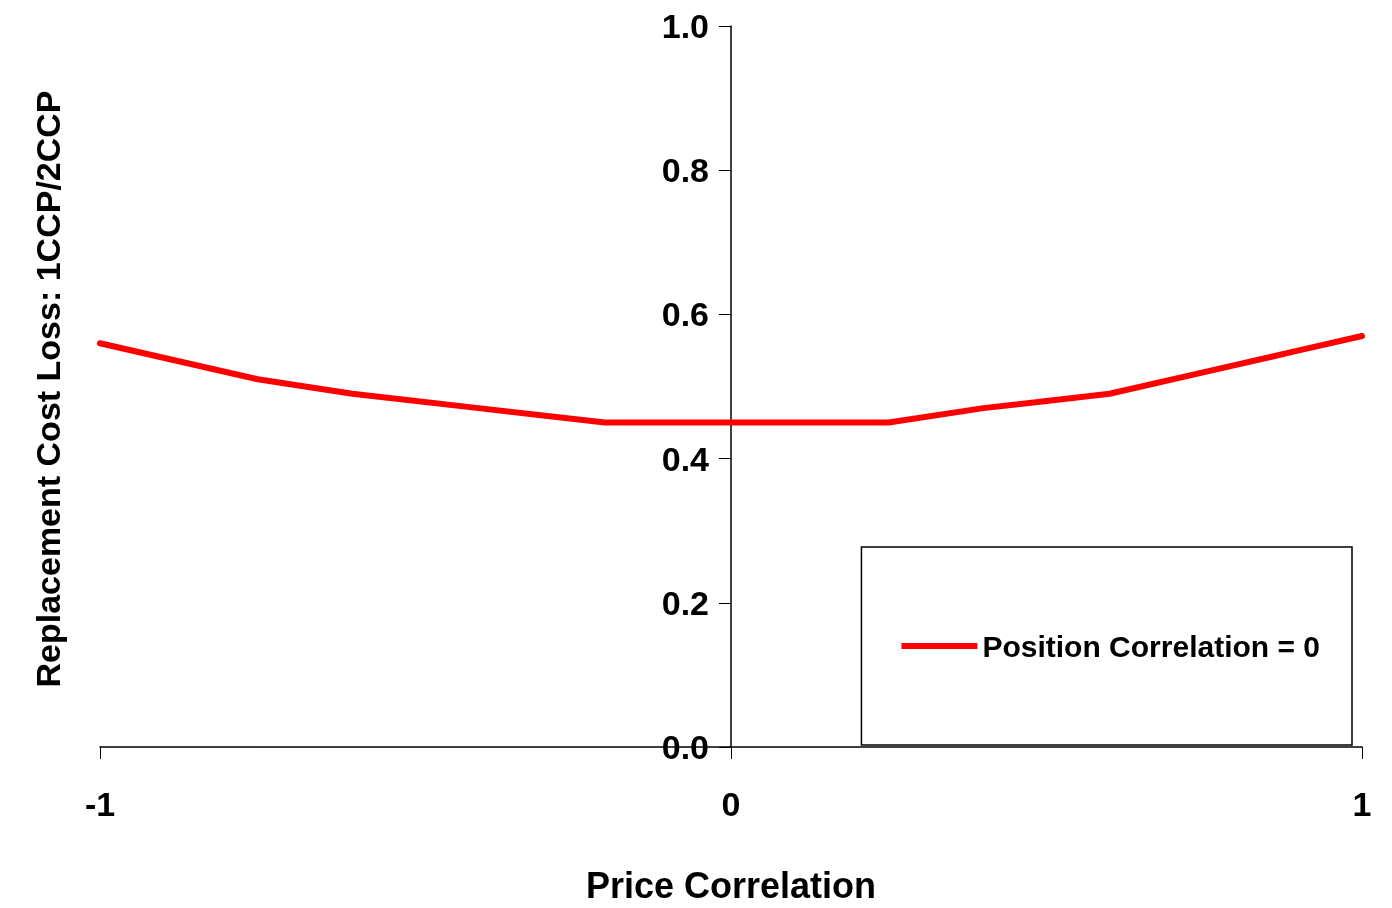 The width and height of the screenshot is (1392, 908). Describe the element at coordinates (1362, 804) in the screenshot. I see `x-tick-label: 1` at that location.